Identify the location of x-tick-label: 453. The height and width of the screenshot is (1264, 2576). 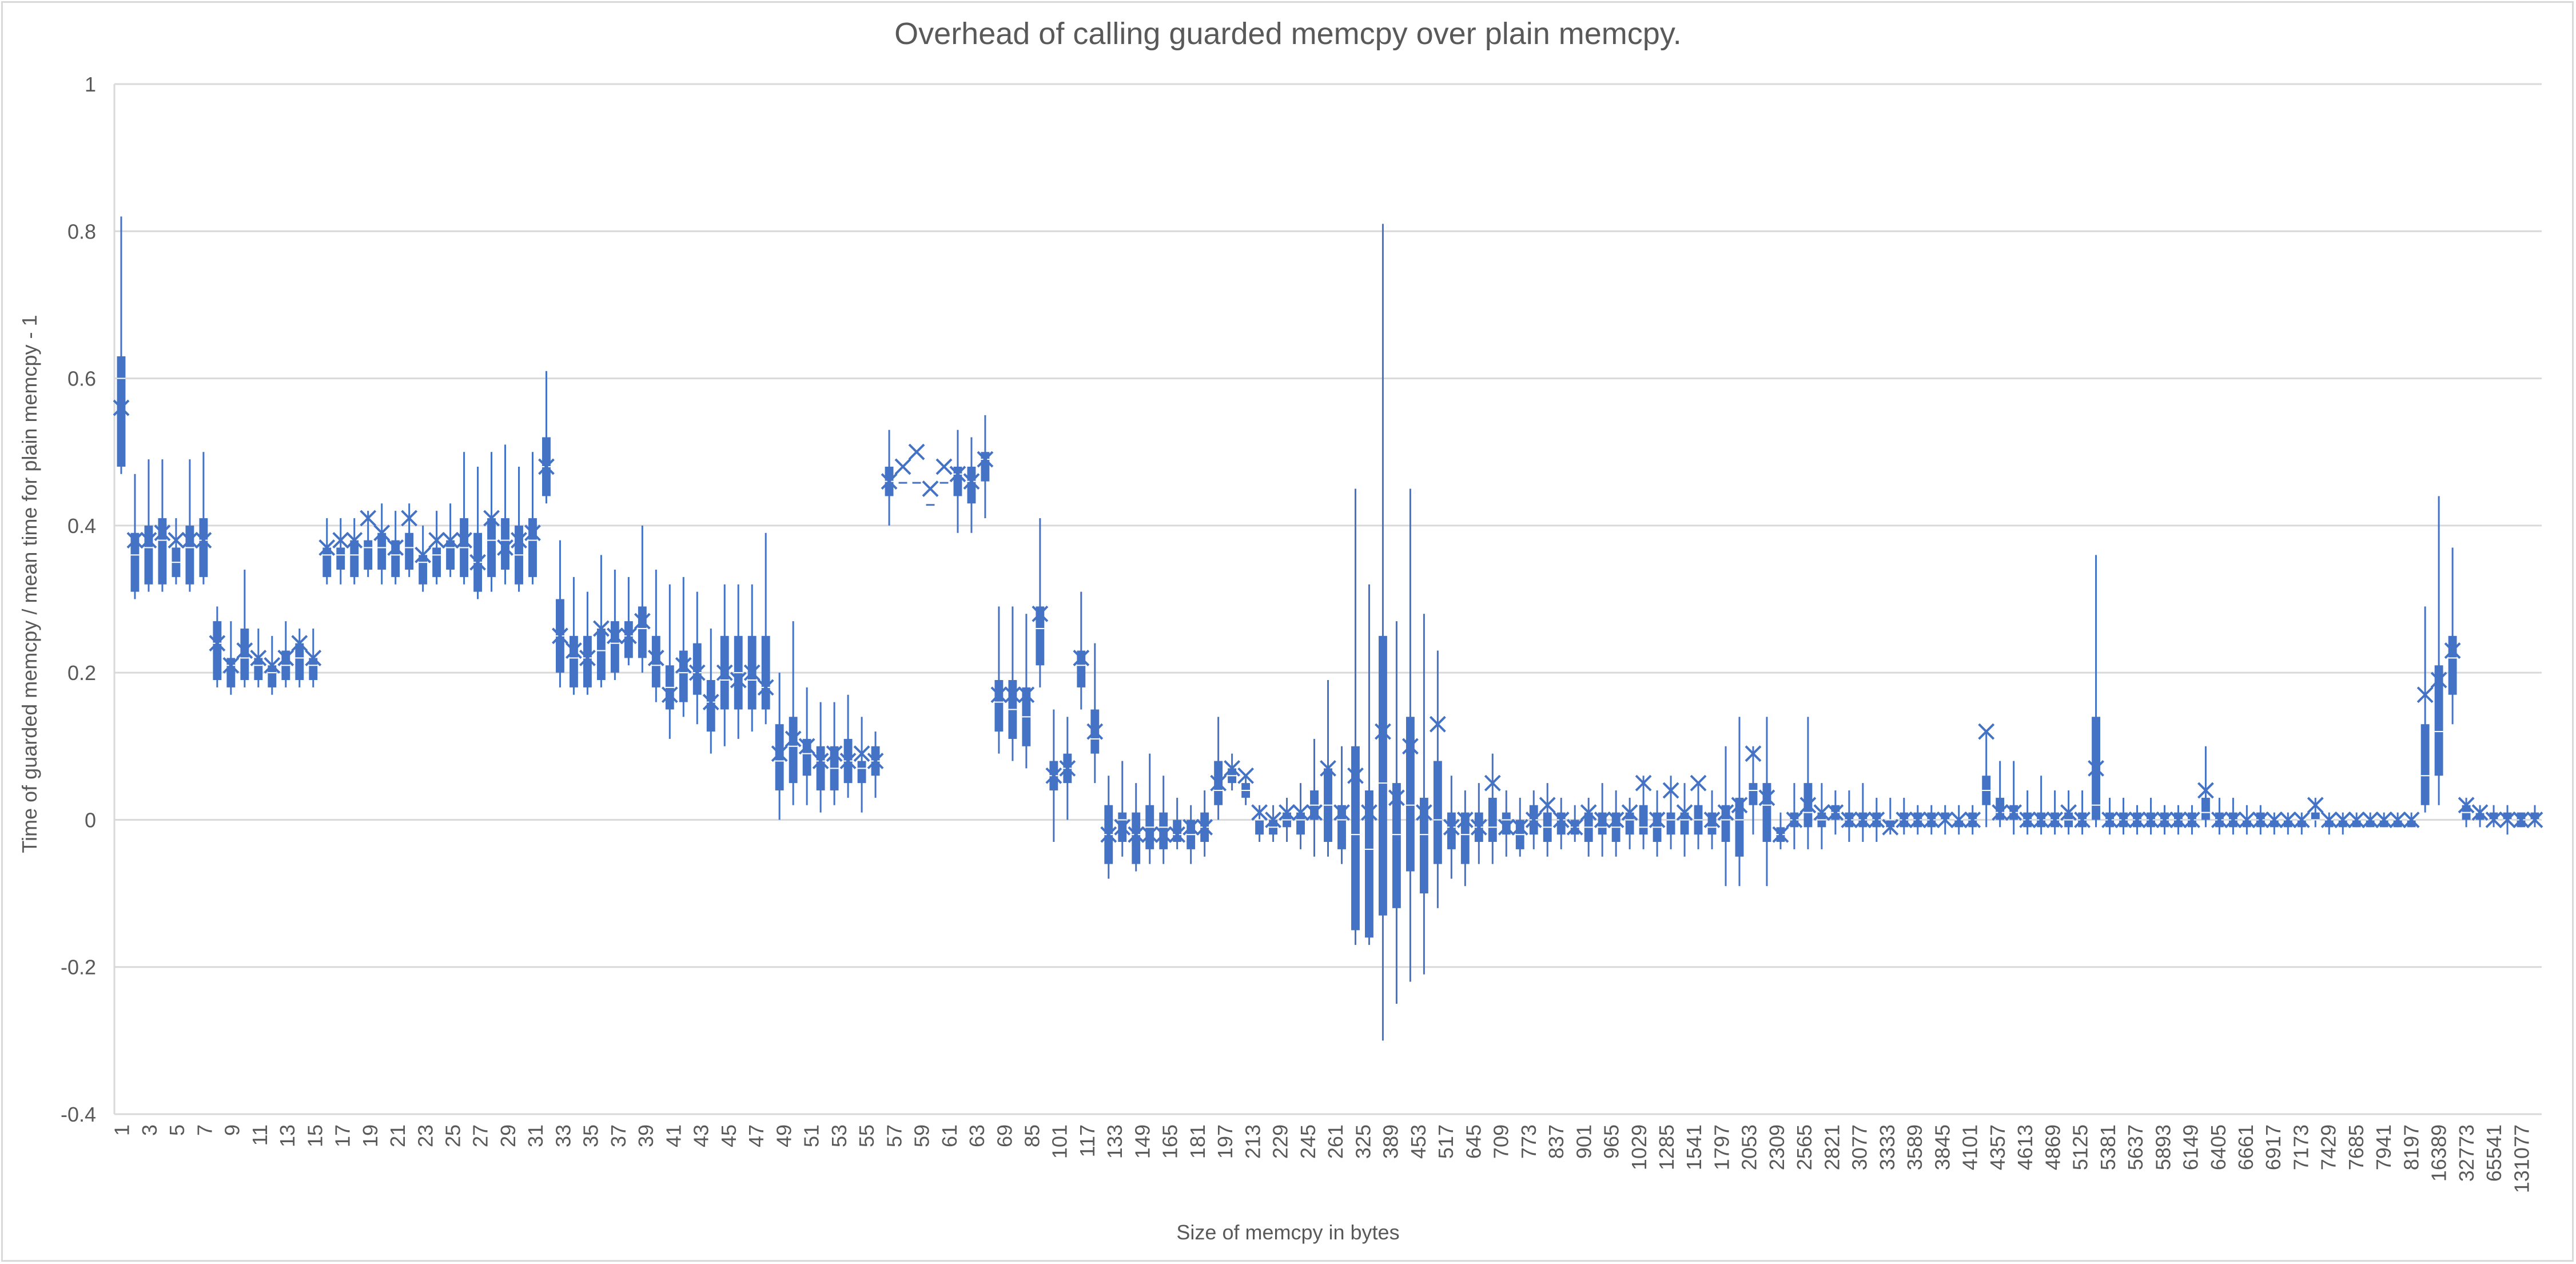
(1418, 1141).